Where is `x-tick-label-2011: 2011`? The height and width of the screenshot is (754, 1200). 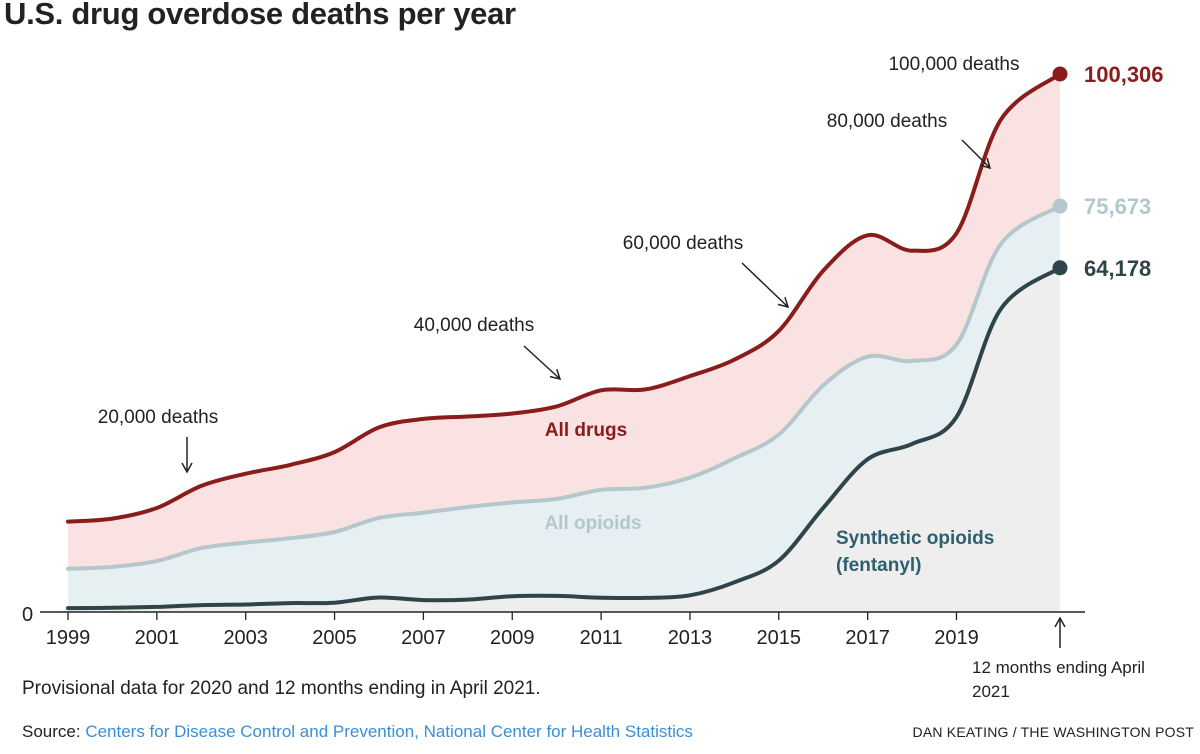
x-tick-label-2011: 2011 is located at coordinates (601, 638).